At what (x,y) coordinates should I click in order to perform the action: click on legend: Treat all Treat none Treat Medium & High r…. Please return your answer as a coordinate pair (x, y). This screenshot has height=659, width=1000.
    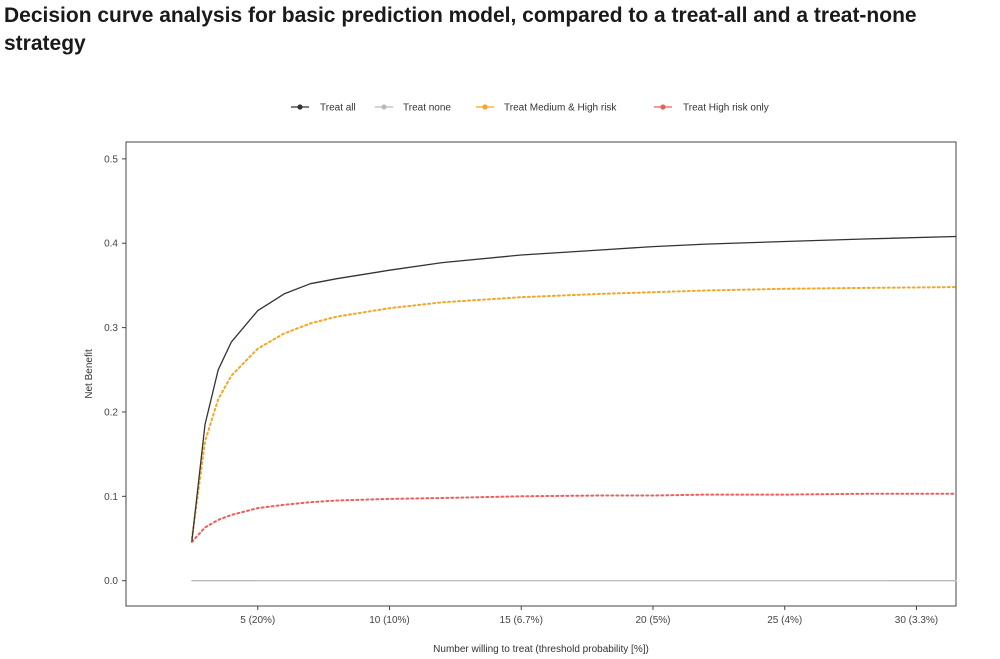
    Looking at the image, I should click on (530, 108).